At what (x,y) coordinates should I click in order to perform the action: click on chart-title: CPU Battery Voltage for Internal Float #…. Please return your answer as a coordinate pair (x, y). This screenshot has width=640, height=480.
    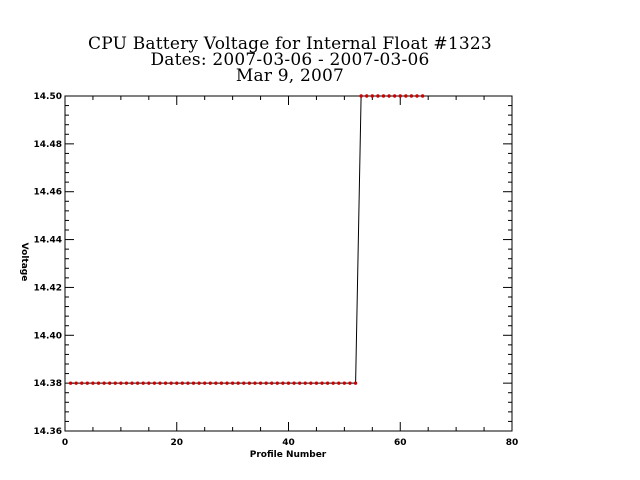
    Looking at the image, I should click on (290, 44).